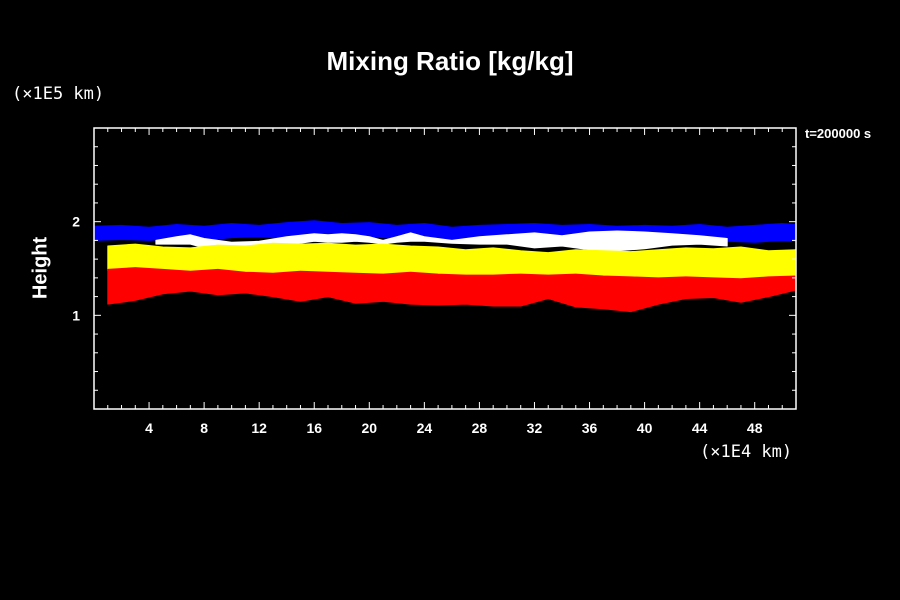 The height and width of the screenshot is (600, 900). Describe the element at coordinates (441, 241) in the screenshot. I see `white-region` at that location.